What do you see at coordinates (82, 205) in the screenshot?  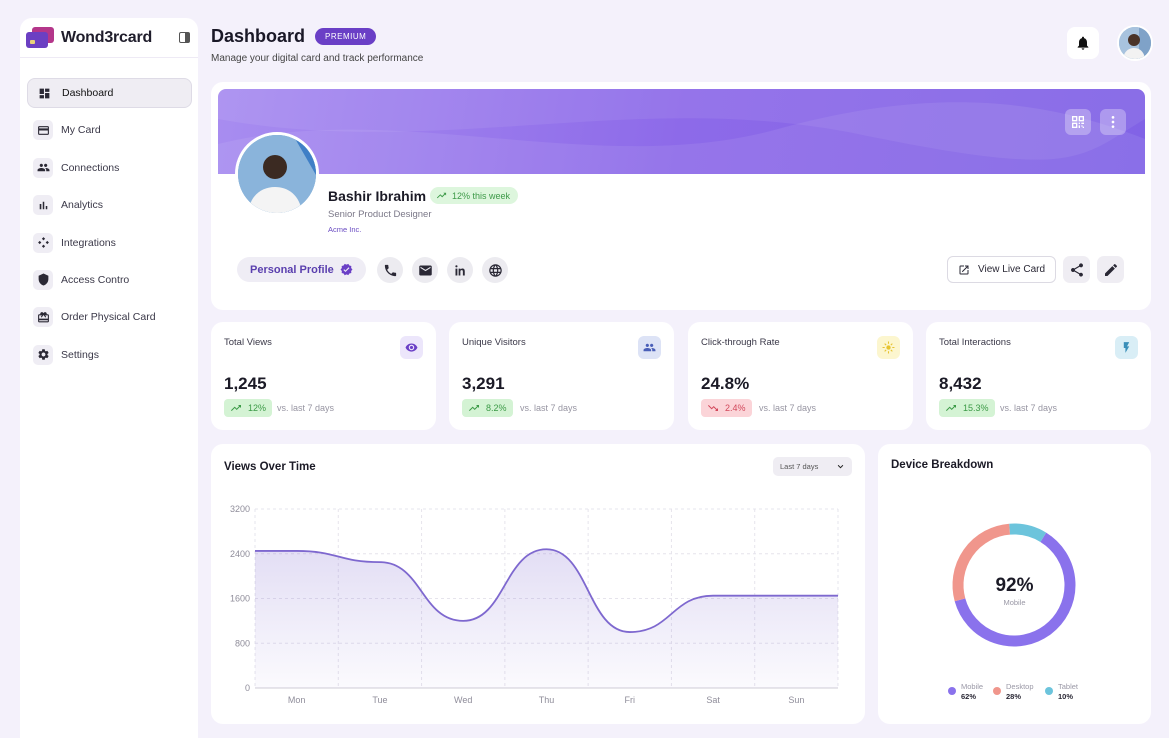 I see `sidebar-item-label: Analytics` at bounding box center [82, 205].